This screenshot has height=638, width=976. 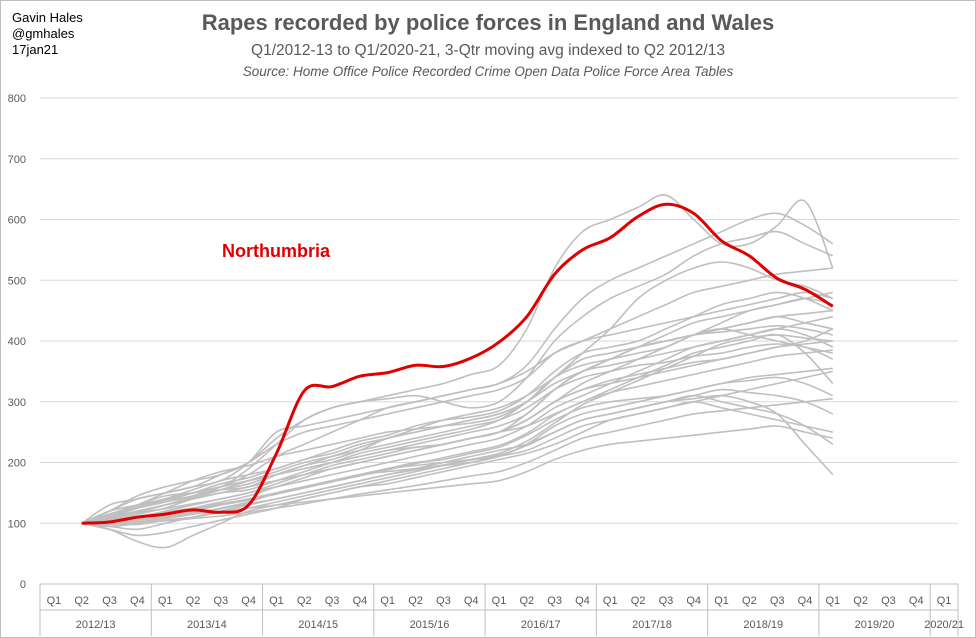 I want to click on y-tick-label: 0, so click(x=23, y=585).